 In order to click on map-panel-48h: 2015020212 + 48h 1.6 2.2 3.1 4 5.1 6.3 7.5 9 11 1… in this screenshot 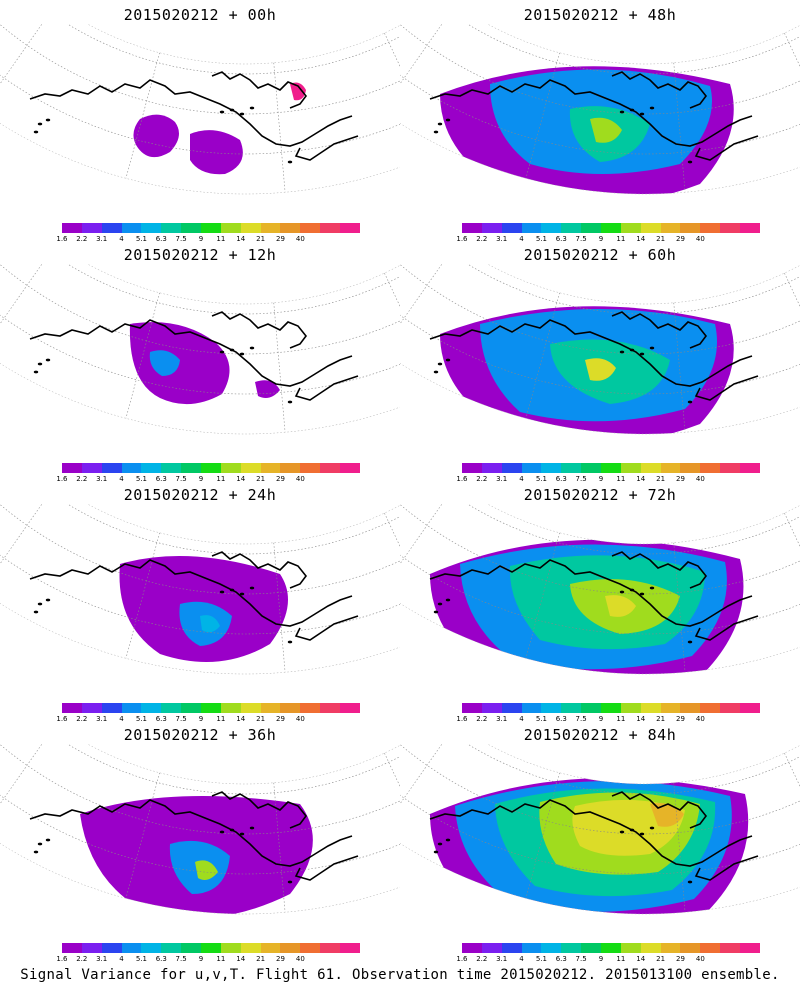, I will do `click(600, 121)`.